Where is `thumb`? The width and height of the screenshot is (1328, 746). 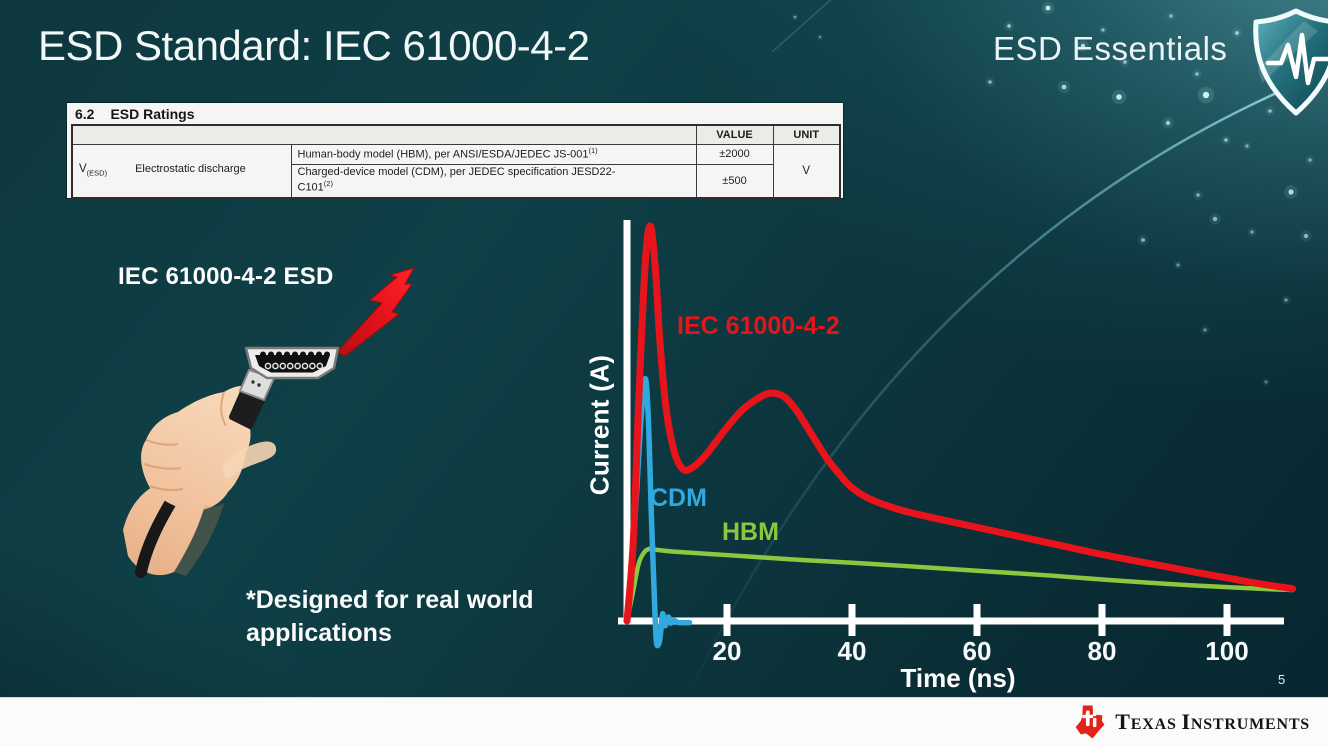 thumb is located at coordinates (250, 460).